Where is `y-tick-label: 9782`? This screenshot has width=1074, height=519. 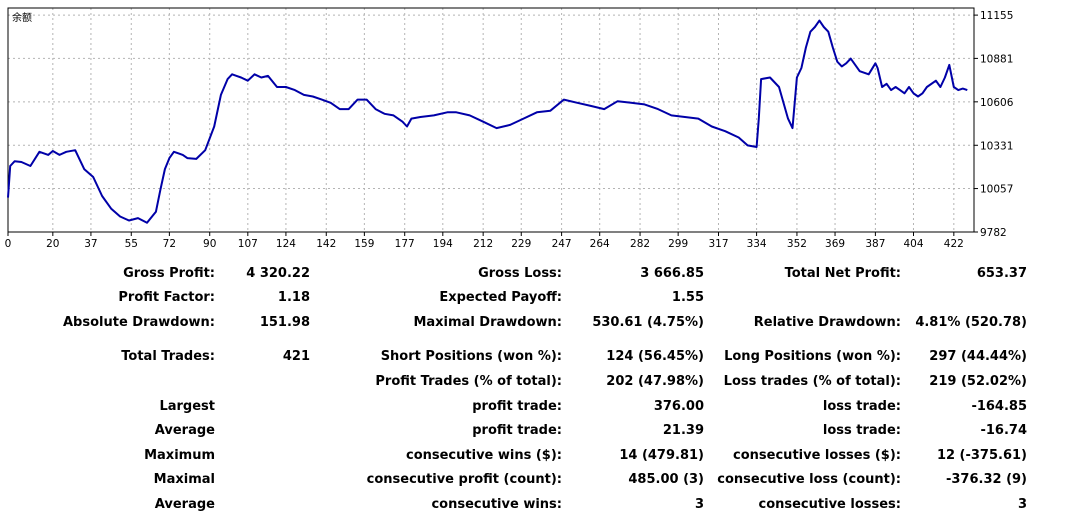 y-tick-label: 9782 is located at coordinates (993, 233).